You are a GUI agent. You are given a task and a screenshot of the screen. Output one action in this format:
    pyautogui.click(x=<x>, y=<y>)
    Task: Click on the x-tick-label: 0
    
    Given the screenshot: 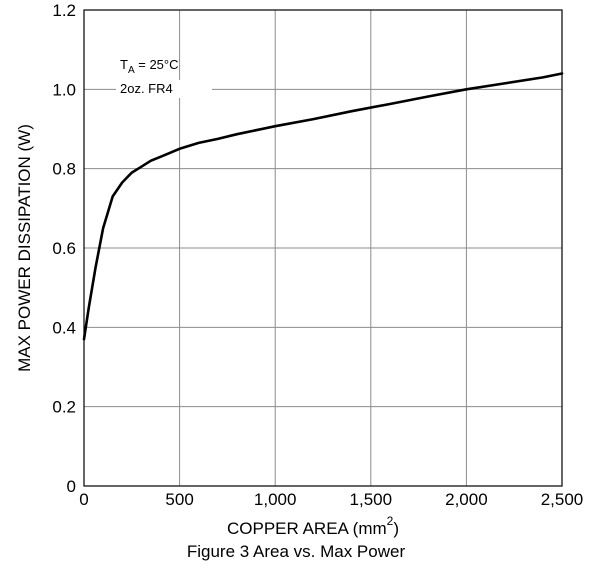 What is the action you would take?
    pyautogui.click(x=83, y=499)
    